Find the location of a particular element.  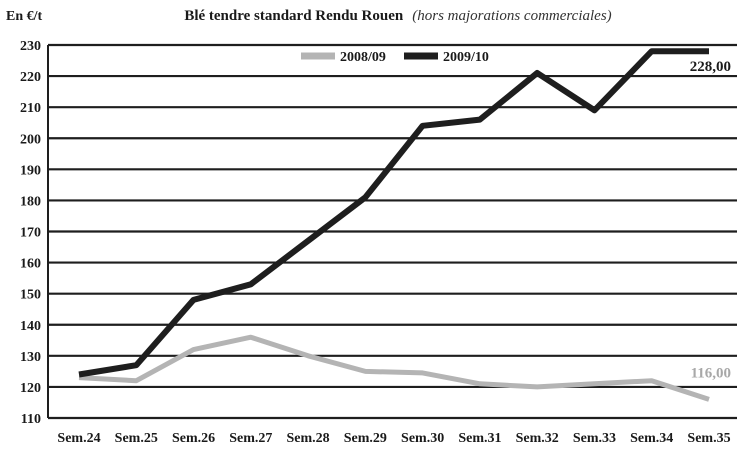

x-tick-label: Sem.29 is located at coordinates (365, 438).